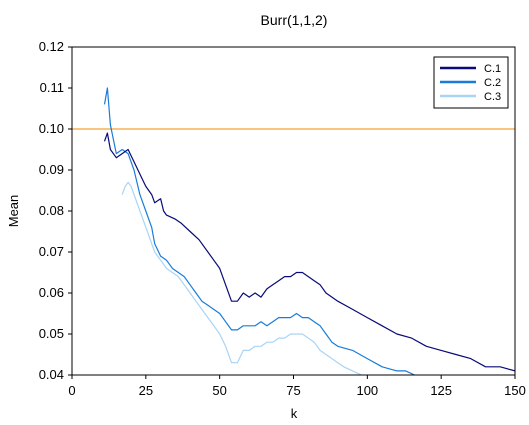 The width and height of the screenshot is (529, 425). What do you see at coordinates (219, 390) in the screenshot?
I see `x-tick-label: 50` at bounding box center [219, 390].